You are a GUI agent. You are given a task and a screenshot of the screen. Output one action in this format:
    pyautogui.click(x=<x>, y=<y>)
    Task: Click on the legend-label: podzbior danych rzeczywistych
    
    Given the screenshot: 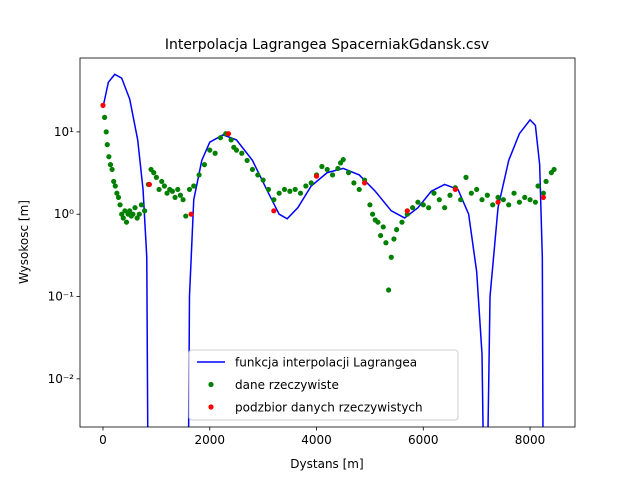 What is the action you would take?
    pyautogui.click(x=329, y=408)
    